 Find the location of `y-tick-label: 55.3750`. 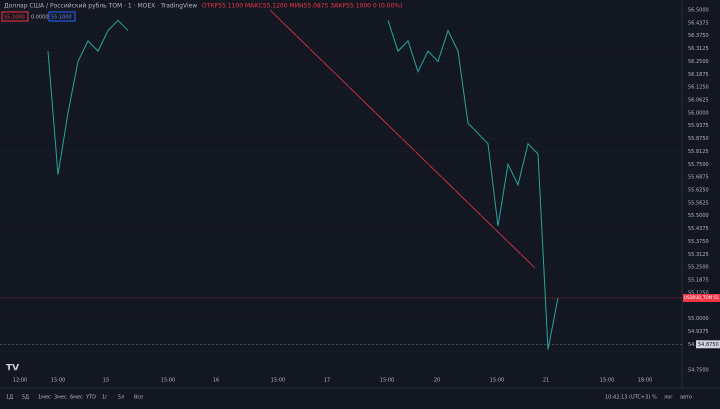

y-tick-label: 55.3750 is located at coordinates (698, 242).